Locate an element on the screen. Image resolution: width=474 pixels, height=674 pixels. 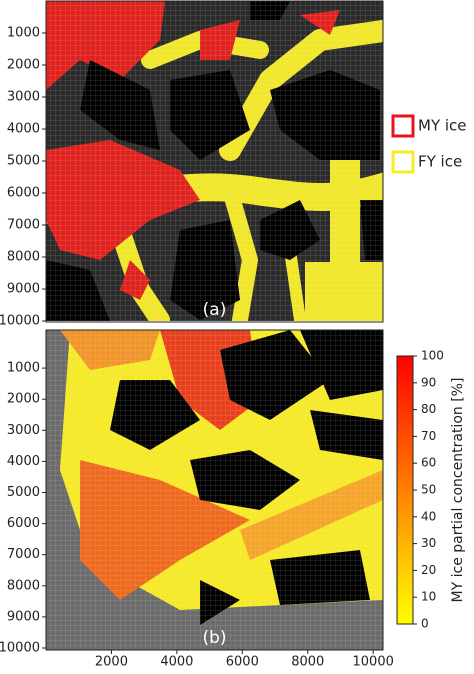
colorbar-tick-label: 40 is located at coordinates (428, 516).